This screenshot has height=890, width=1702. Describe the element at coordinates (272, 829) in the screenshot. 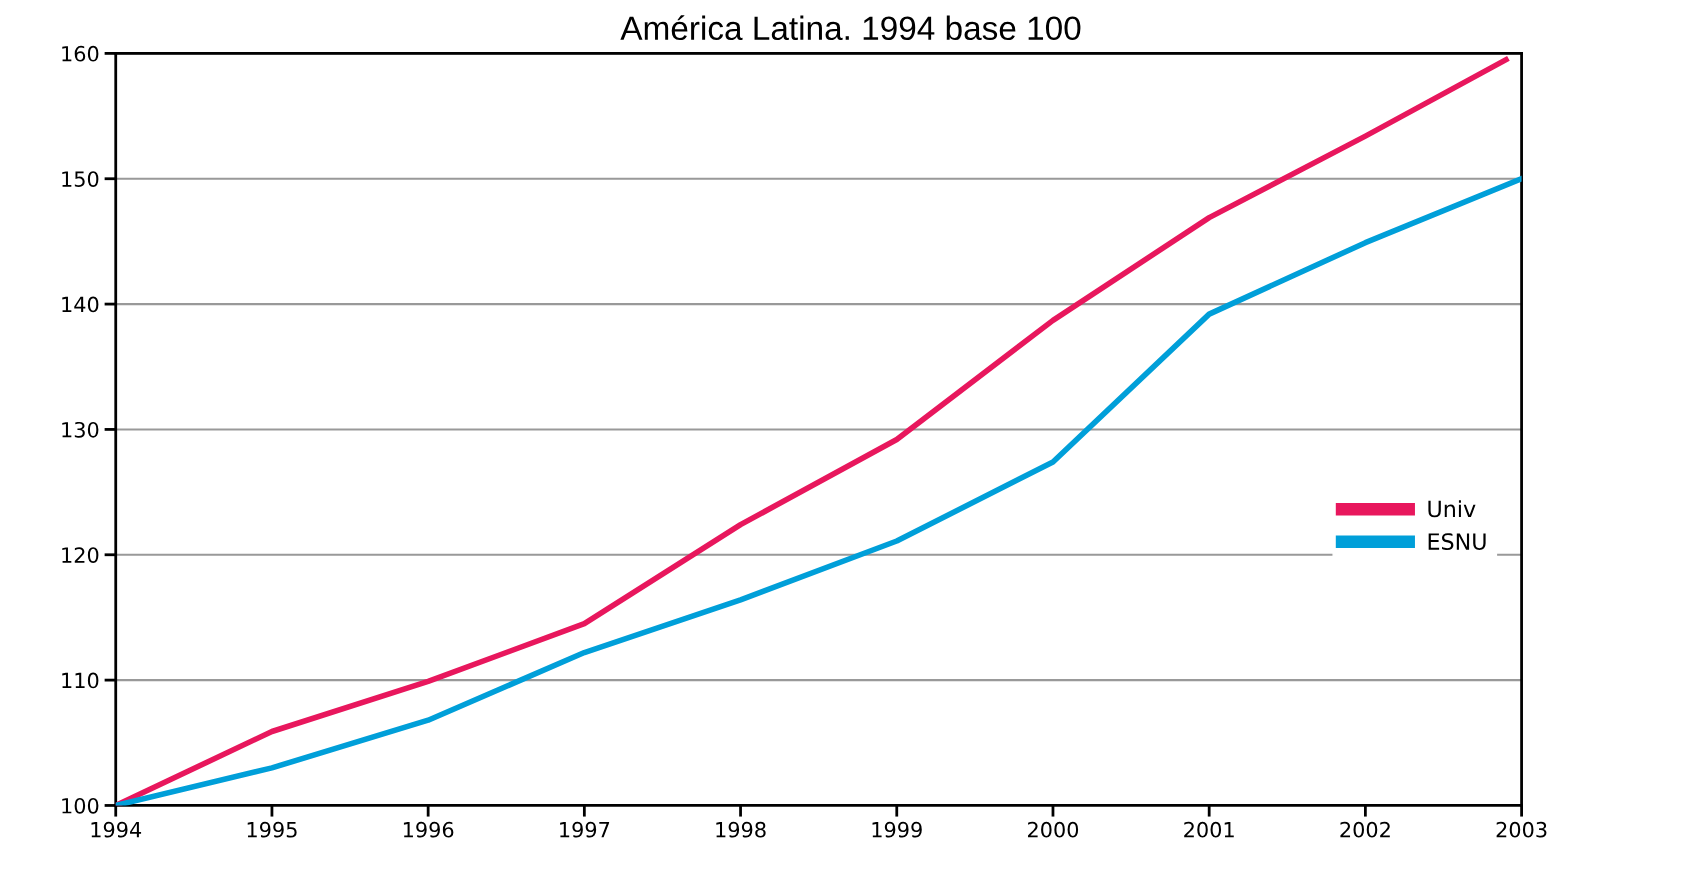

I see `x-tick-label: 1995` at that location.